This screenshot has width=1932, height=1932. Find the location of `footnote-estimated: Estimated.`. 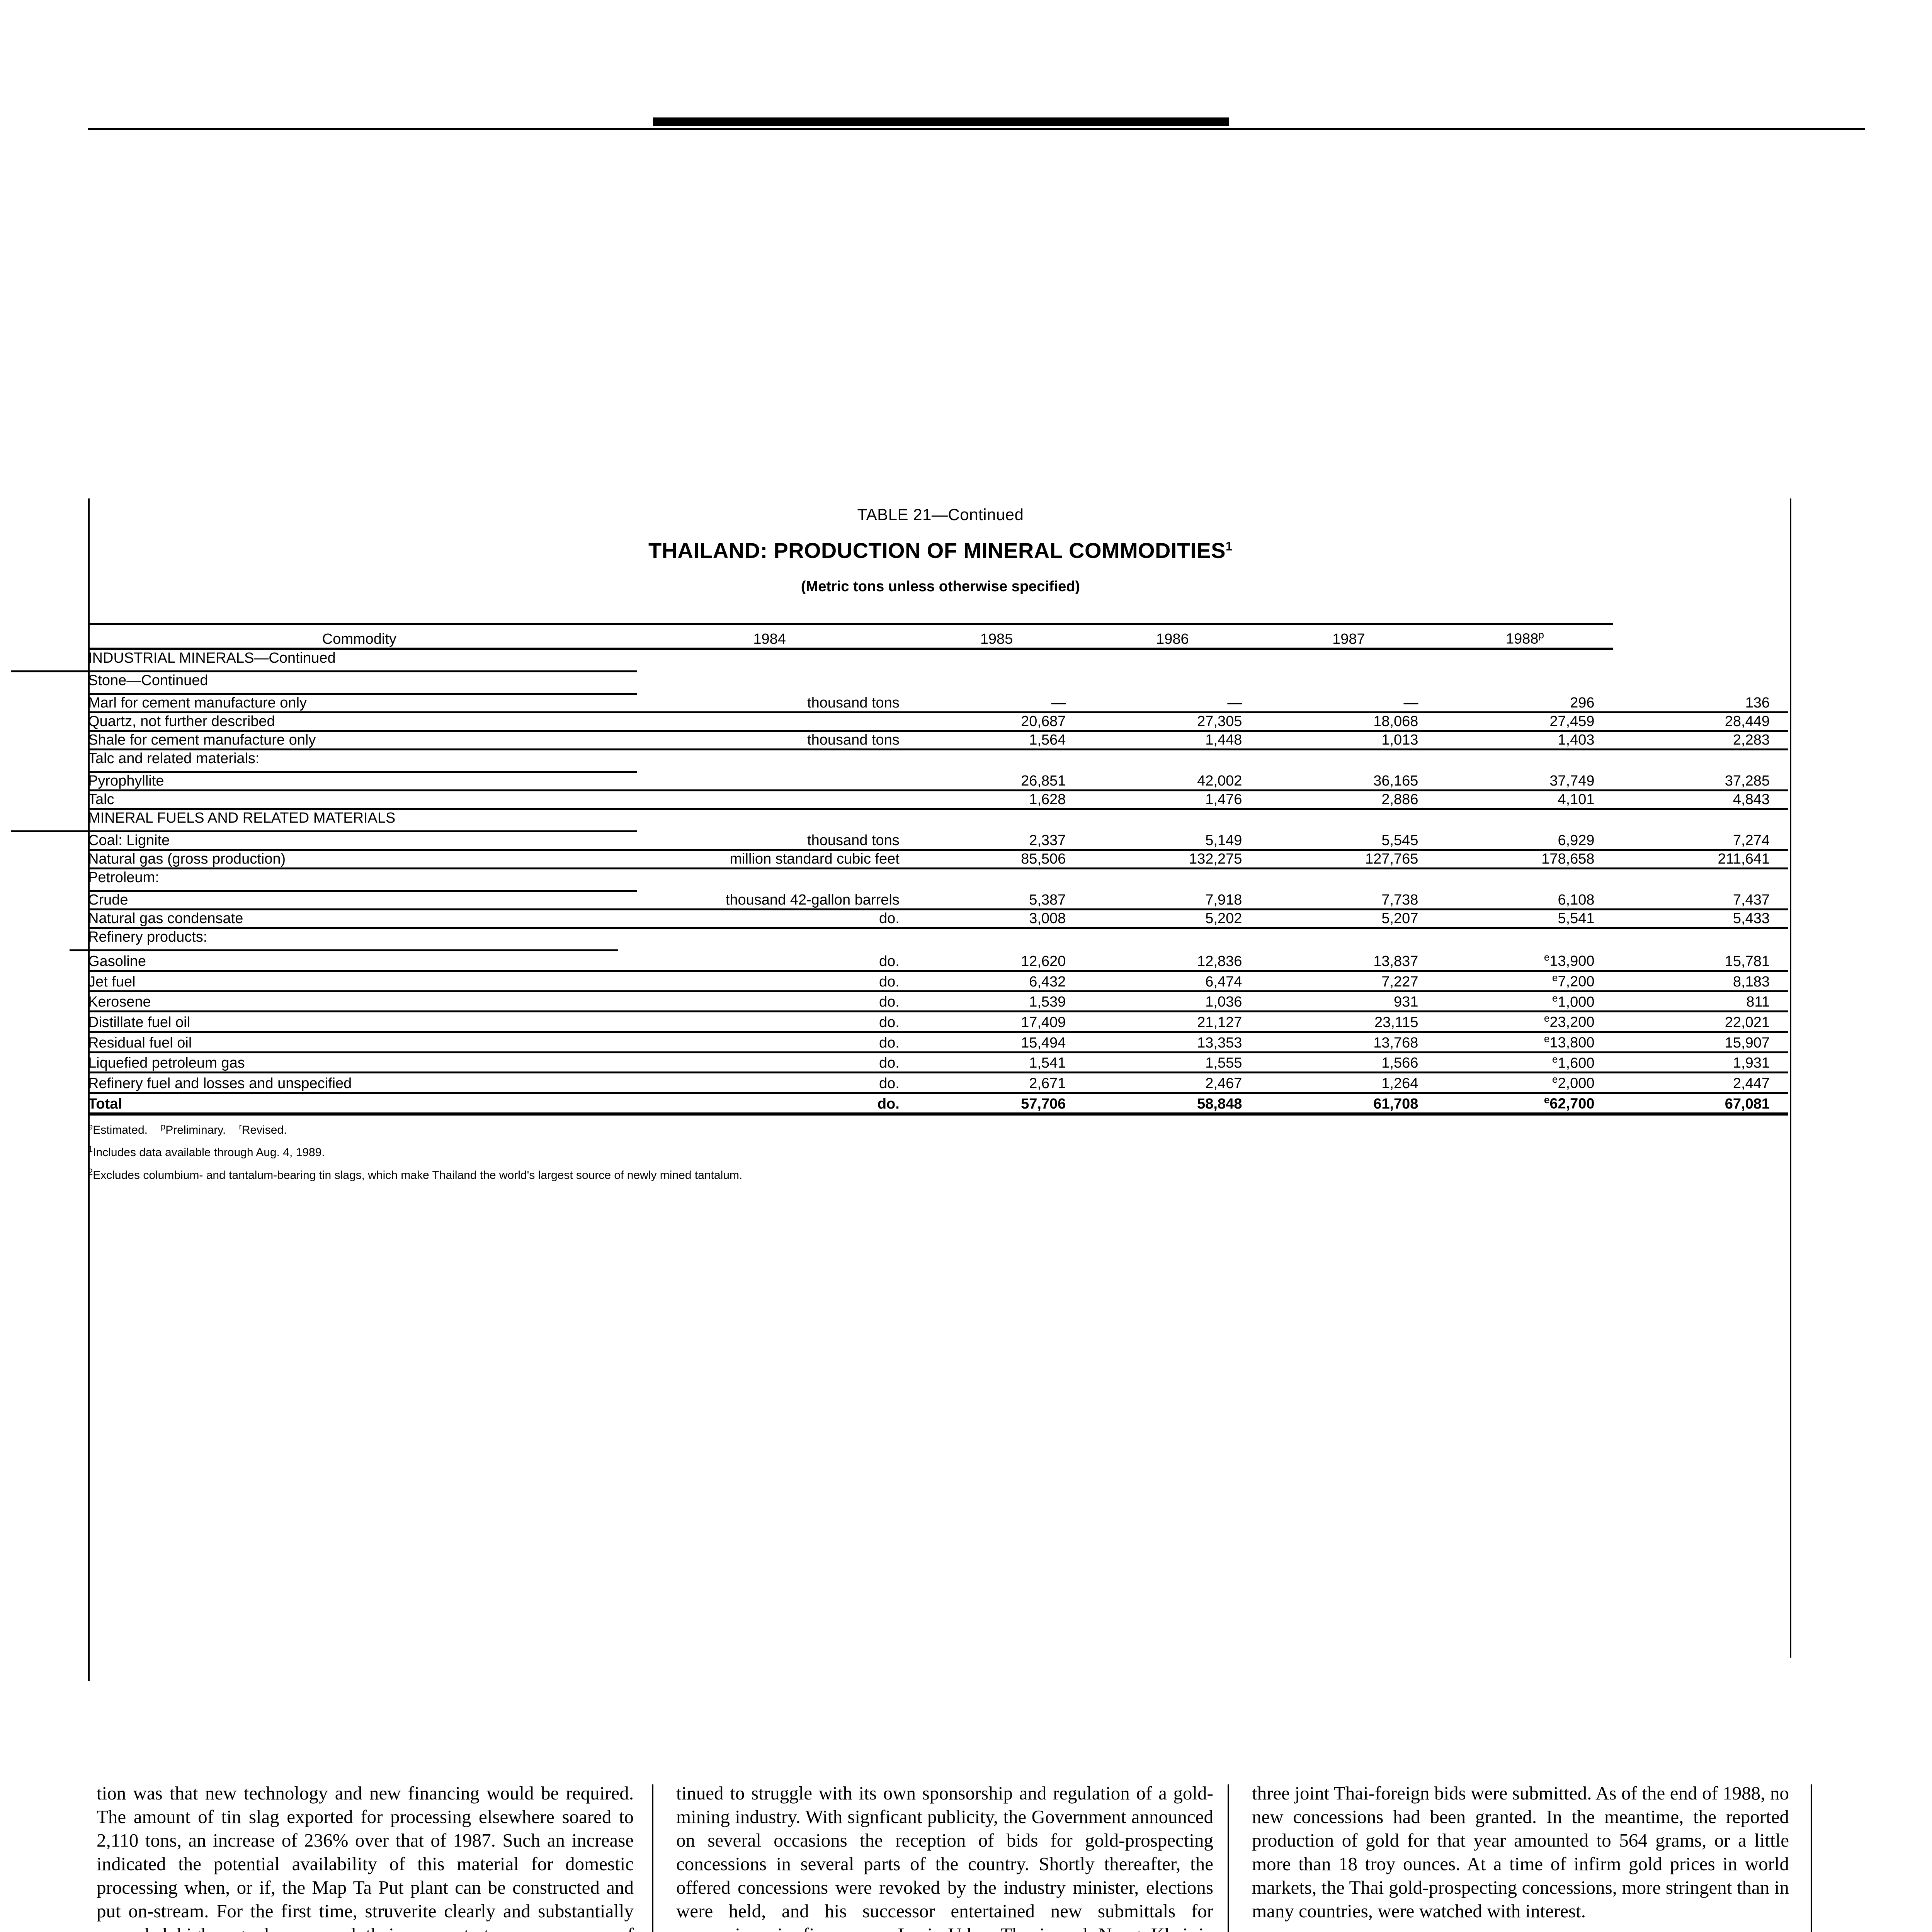

footnote-estimated: Estimated. is located at coordinates (120, 1129).